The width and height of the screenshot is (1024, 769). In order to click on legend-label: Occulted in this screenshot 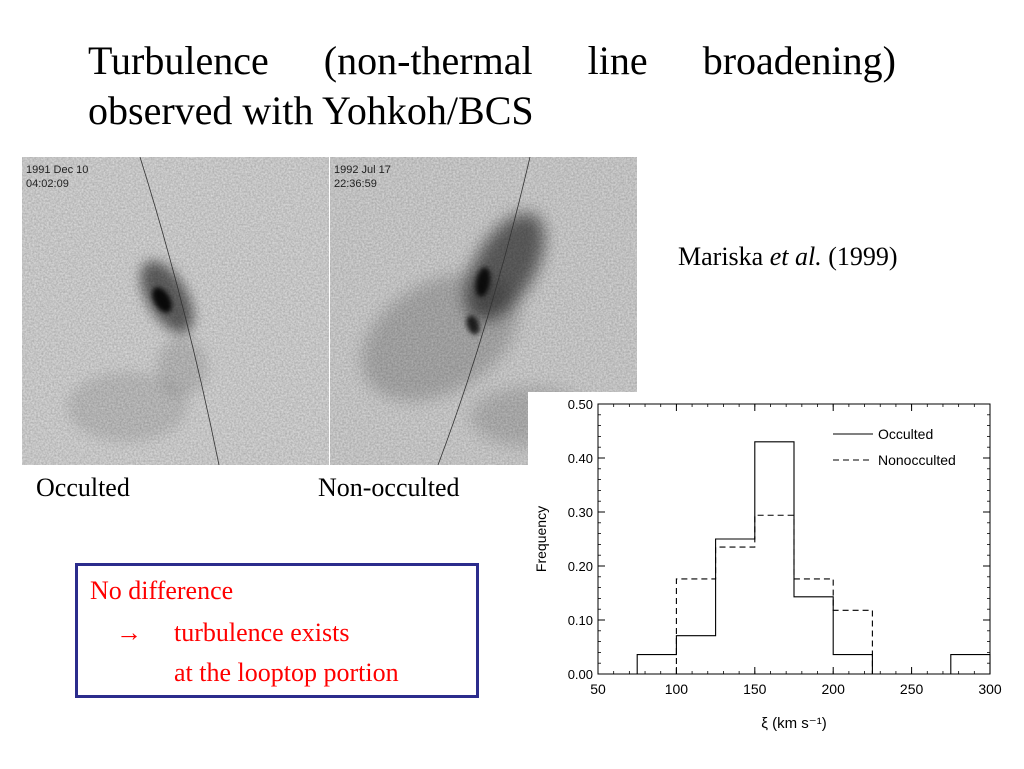, I will do `click(905, 434)`.